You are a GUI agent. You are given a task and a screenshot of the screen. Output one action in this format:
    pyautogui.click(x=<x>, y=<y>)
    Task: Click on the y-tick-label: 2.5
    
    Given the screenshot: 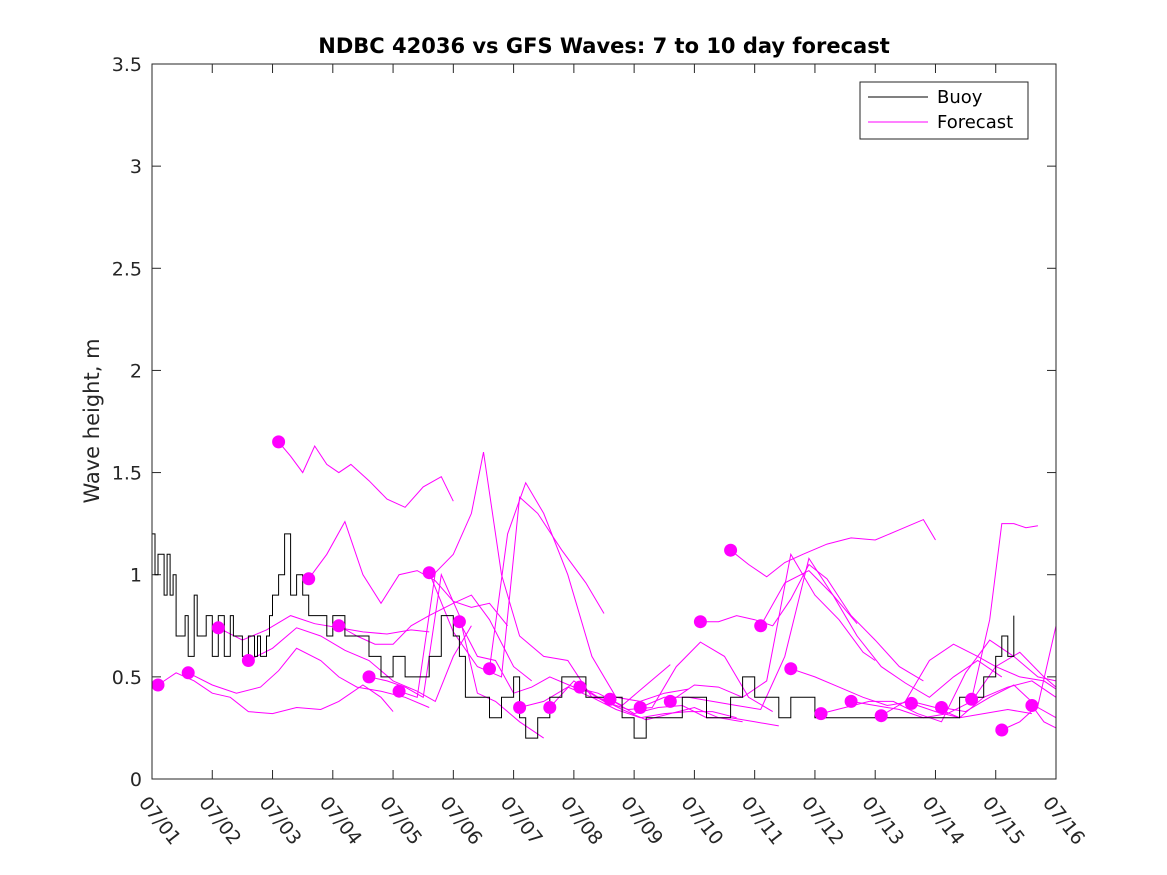 What is the action you would take?
    pyautogui.click(x=127, y=269)
    